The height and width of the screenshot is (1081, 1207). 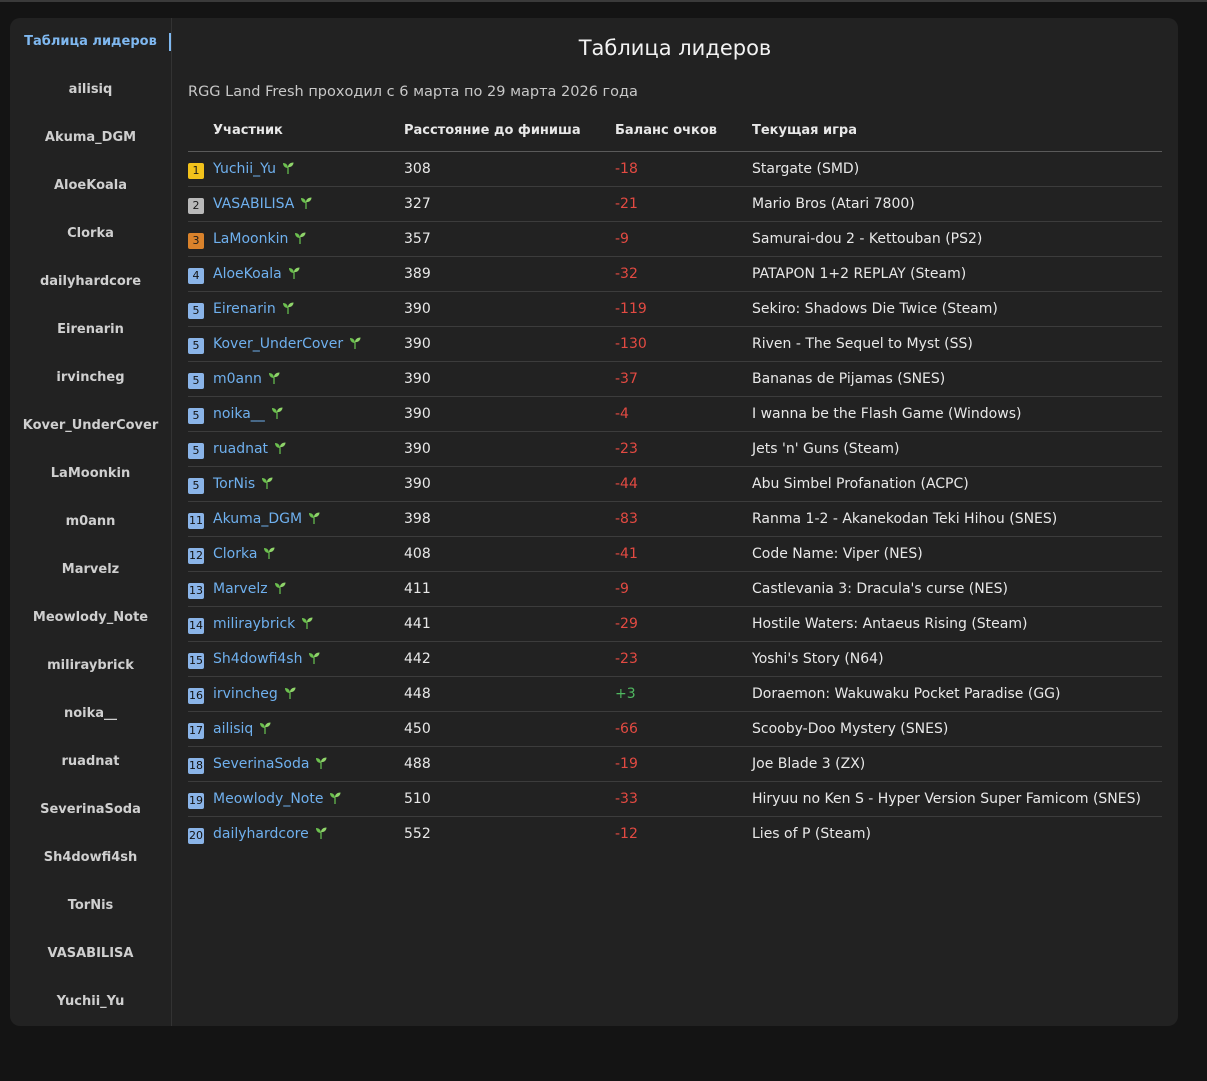 I want to click on sidebar-item-participant: LaMoonkin, so click(x=90, y=473).